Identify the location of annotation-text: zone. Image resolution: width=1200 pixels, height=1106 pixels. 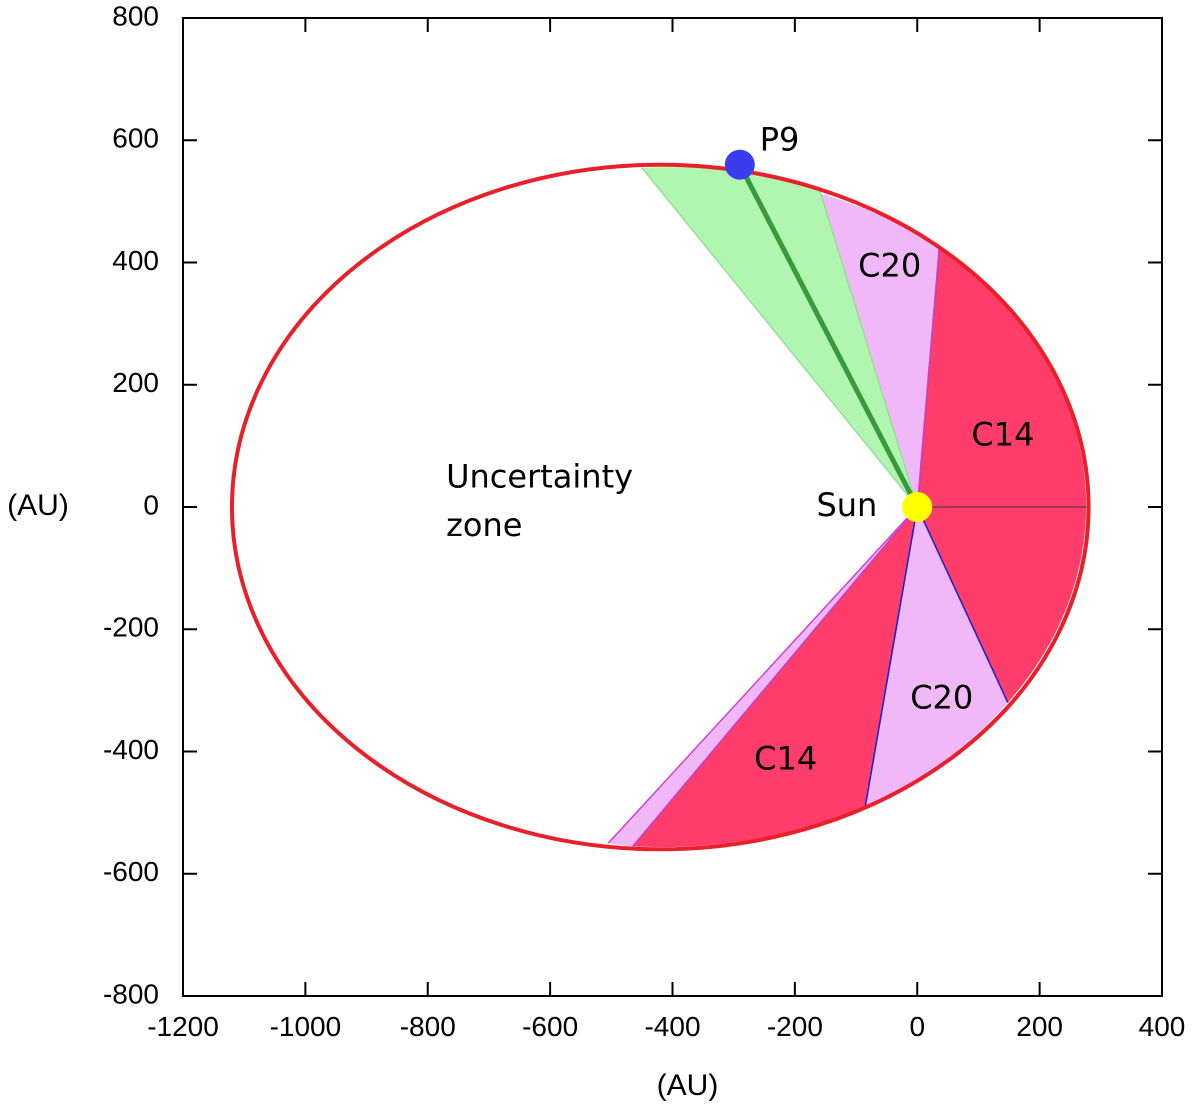
(484, 525).